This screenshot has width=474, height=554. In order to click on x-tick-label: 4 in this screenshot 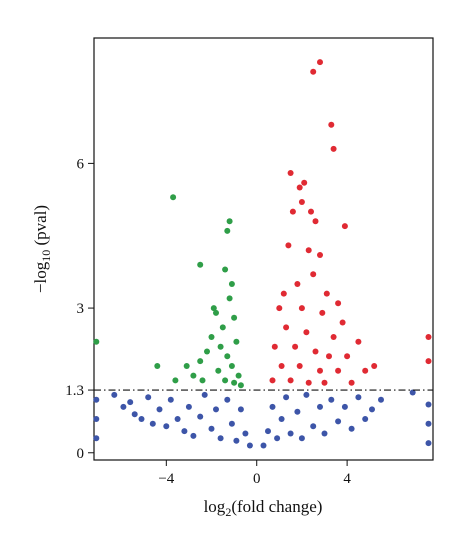, I will do `click(347, 479)`.